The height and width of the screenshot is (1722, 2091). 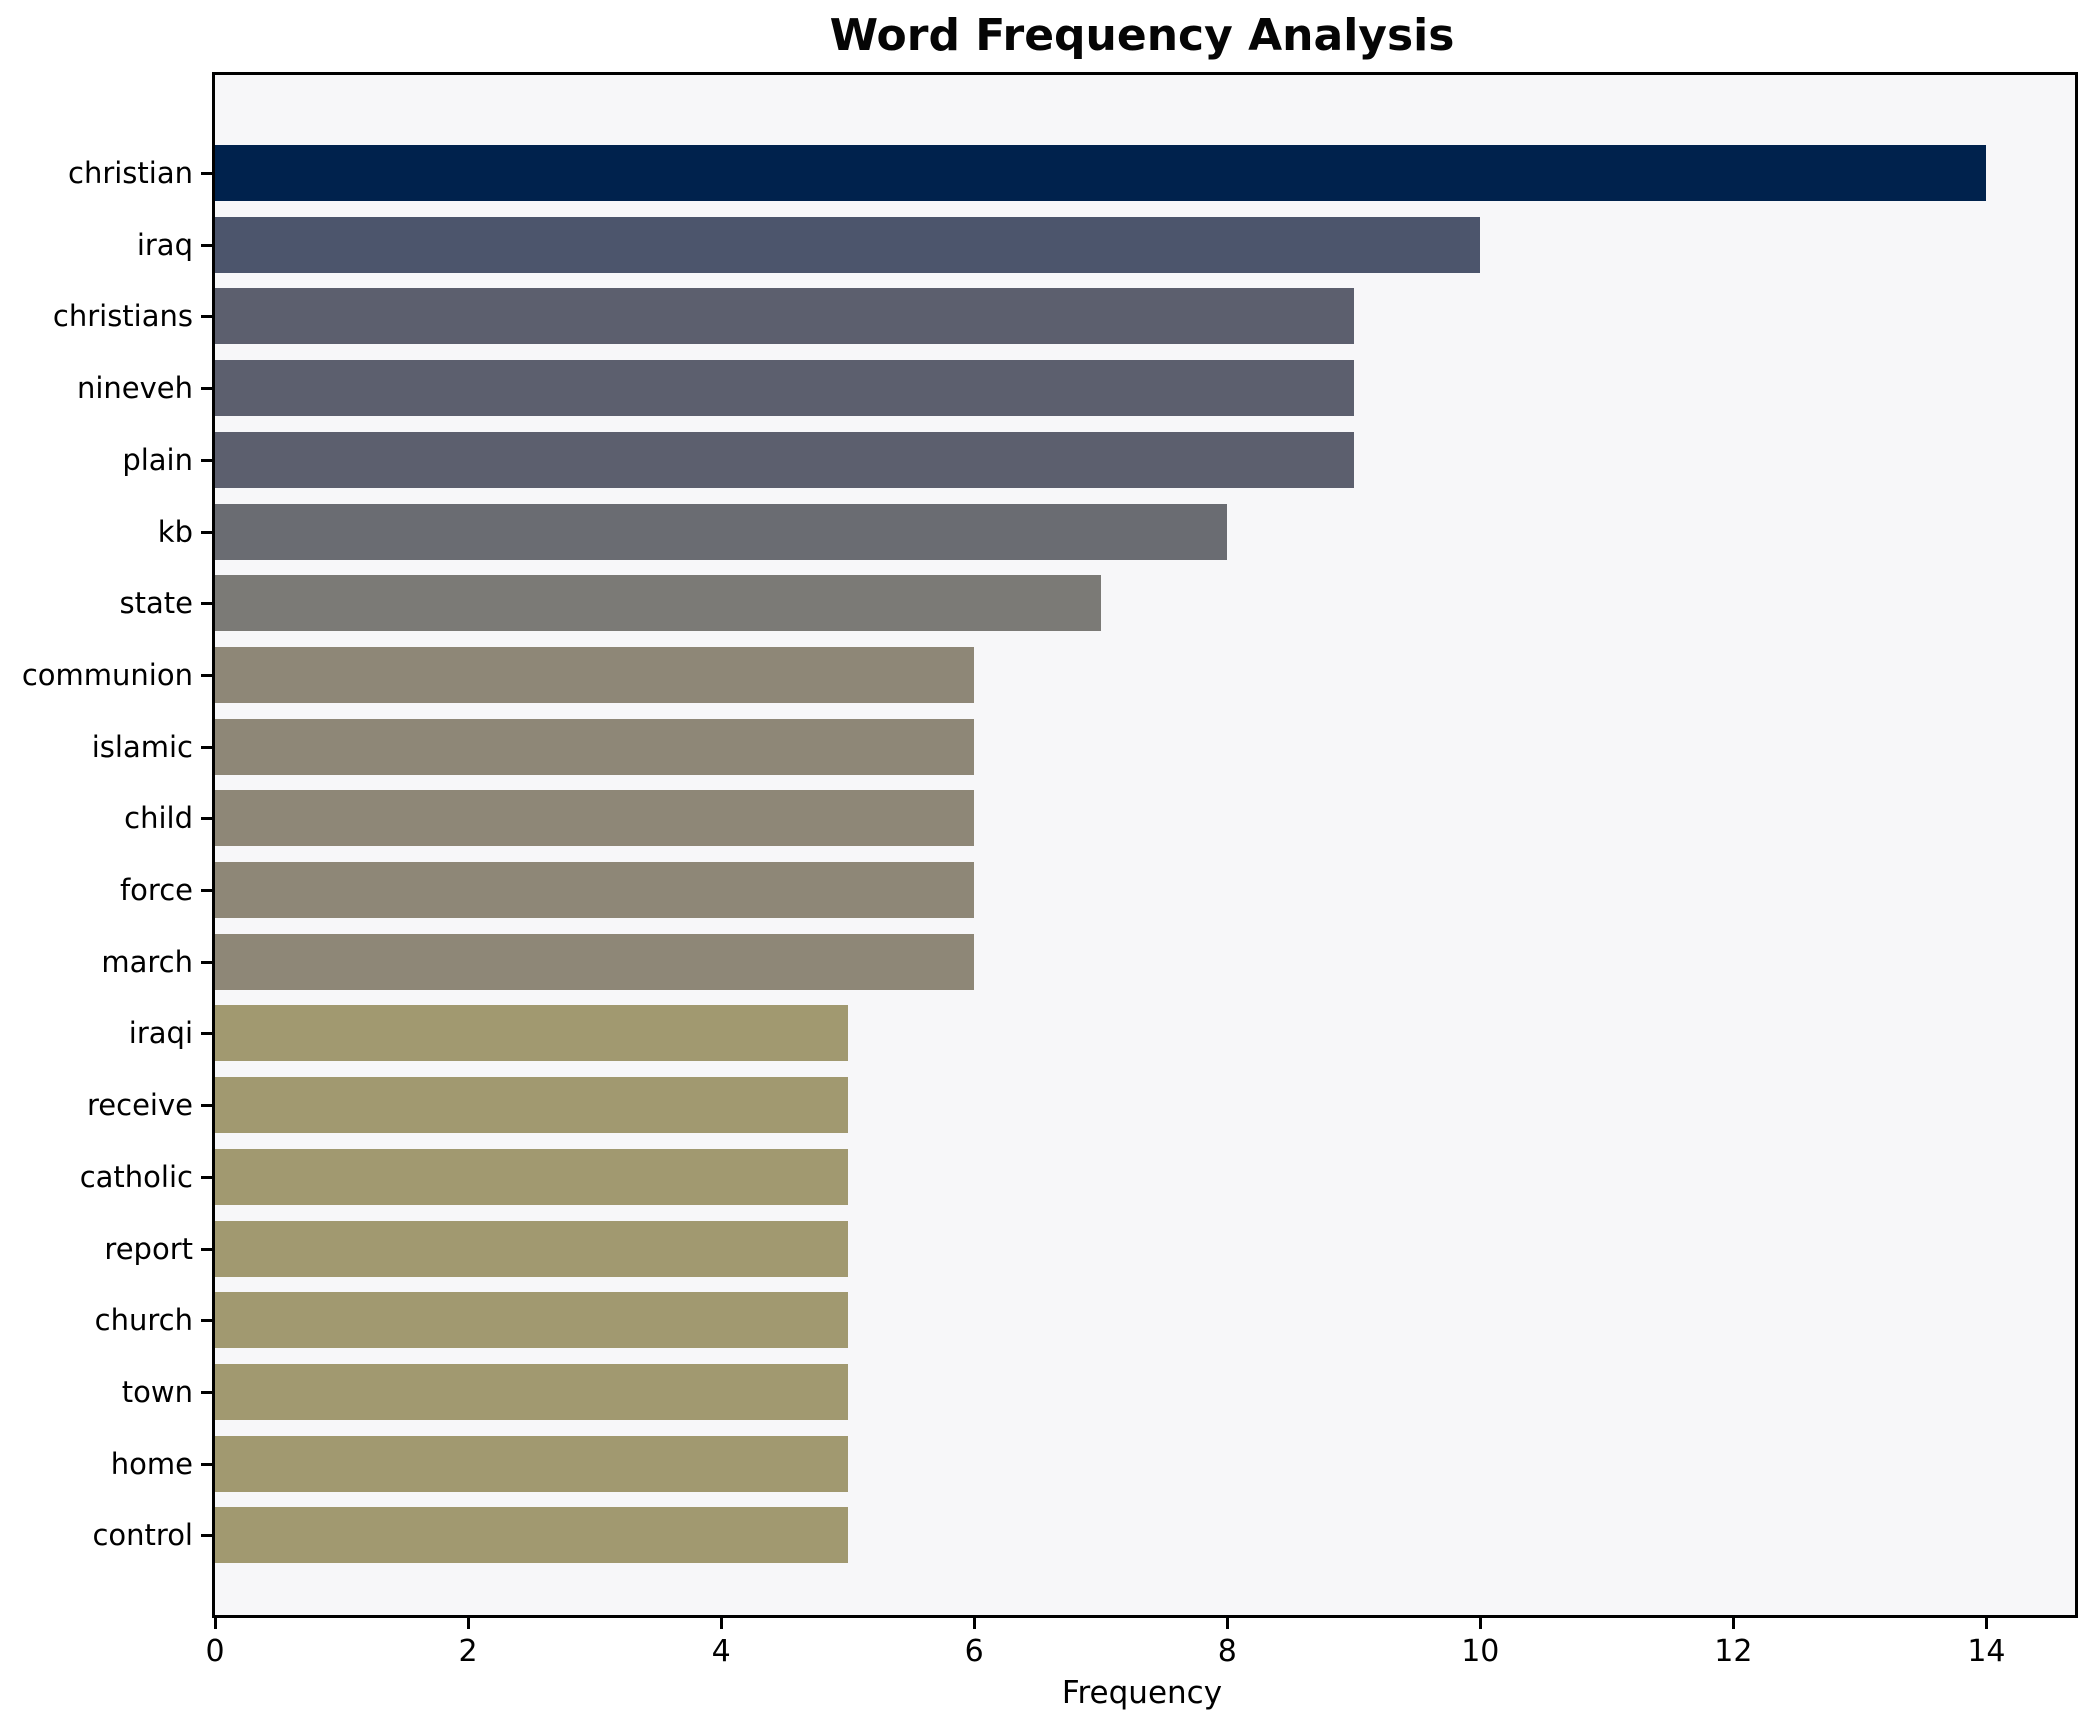 What do you see at coordinates (531, 1248) in the screenshot?
I see `bar-report` at bounding box center [531, 1248].